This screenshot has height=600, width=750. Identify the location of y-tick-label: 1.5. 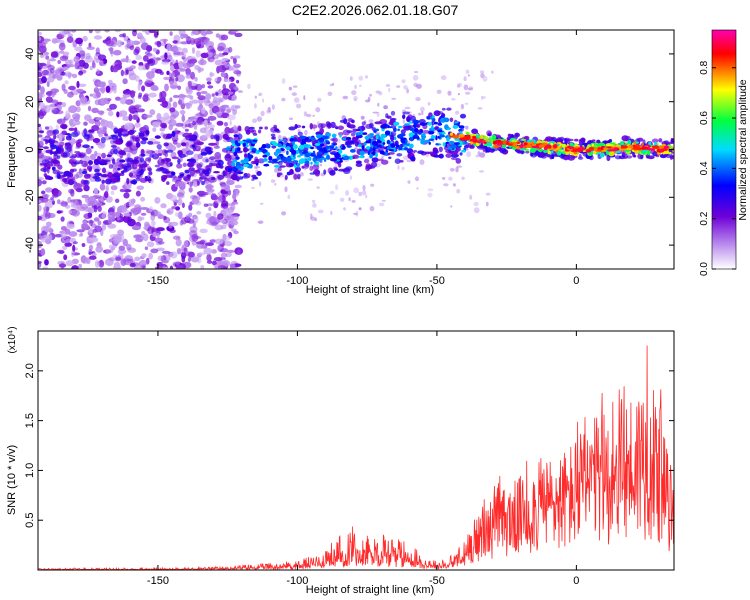
(30, 420).